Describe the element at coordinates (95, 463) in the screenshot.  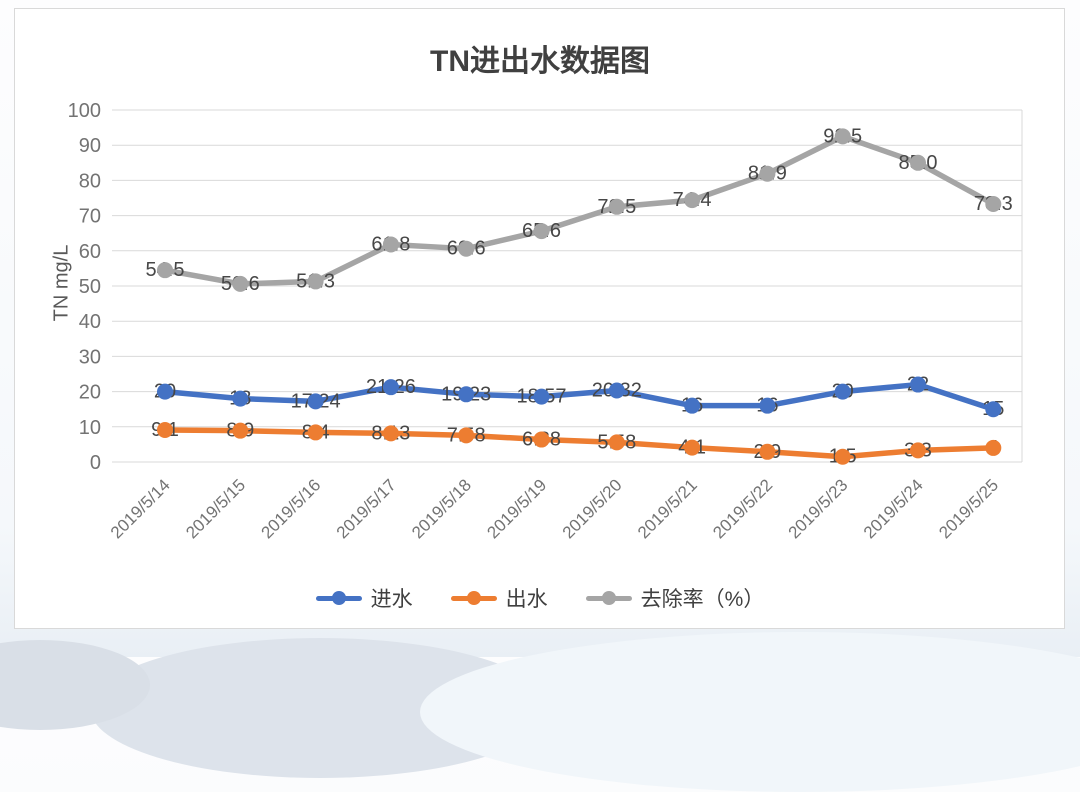
I see `y-tick-label: 0` at that location.